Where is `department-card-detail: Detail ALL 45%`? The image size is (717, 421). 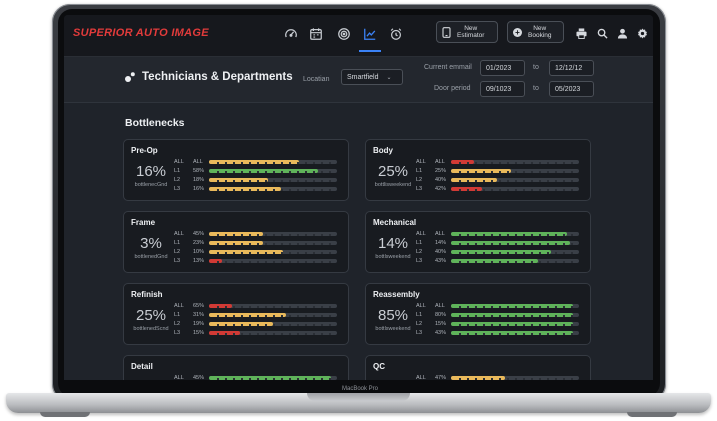
department-card-detail: Detail ALL 45% is located at coordinates (236, 367).